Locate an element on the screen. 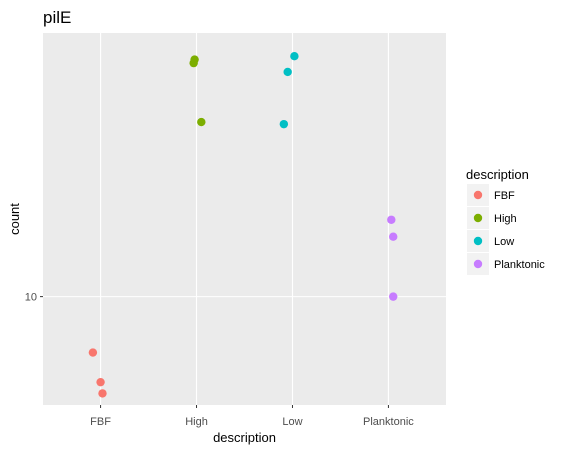 This screenshot has height=454, width=565. x-axis-title: description is located at coordinates (244, 437).